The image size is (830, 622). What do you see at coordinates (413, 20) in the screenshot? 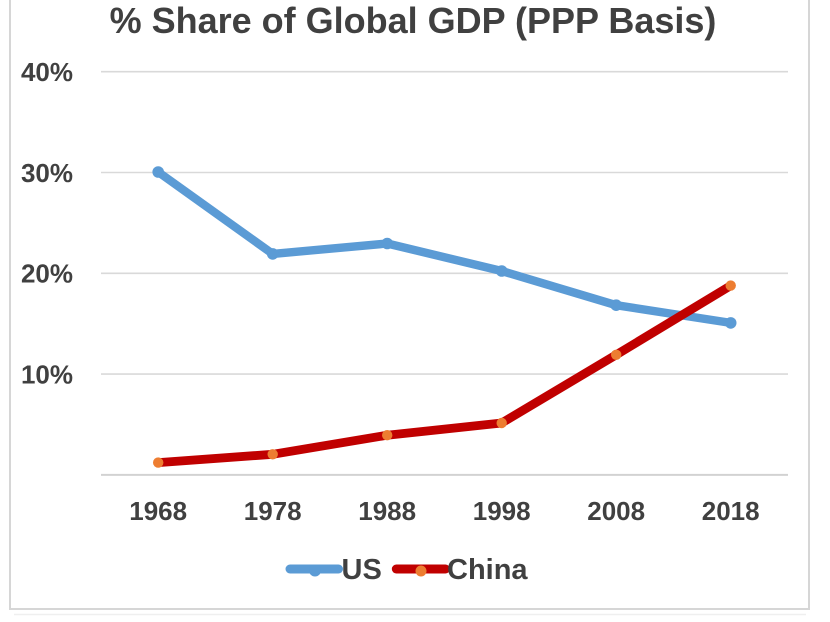
I see `svg-text:% Share of Global GDP (PPP Bas: % Share of Global GDP (PPP Basis)` at bounding box center [413, 20].